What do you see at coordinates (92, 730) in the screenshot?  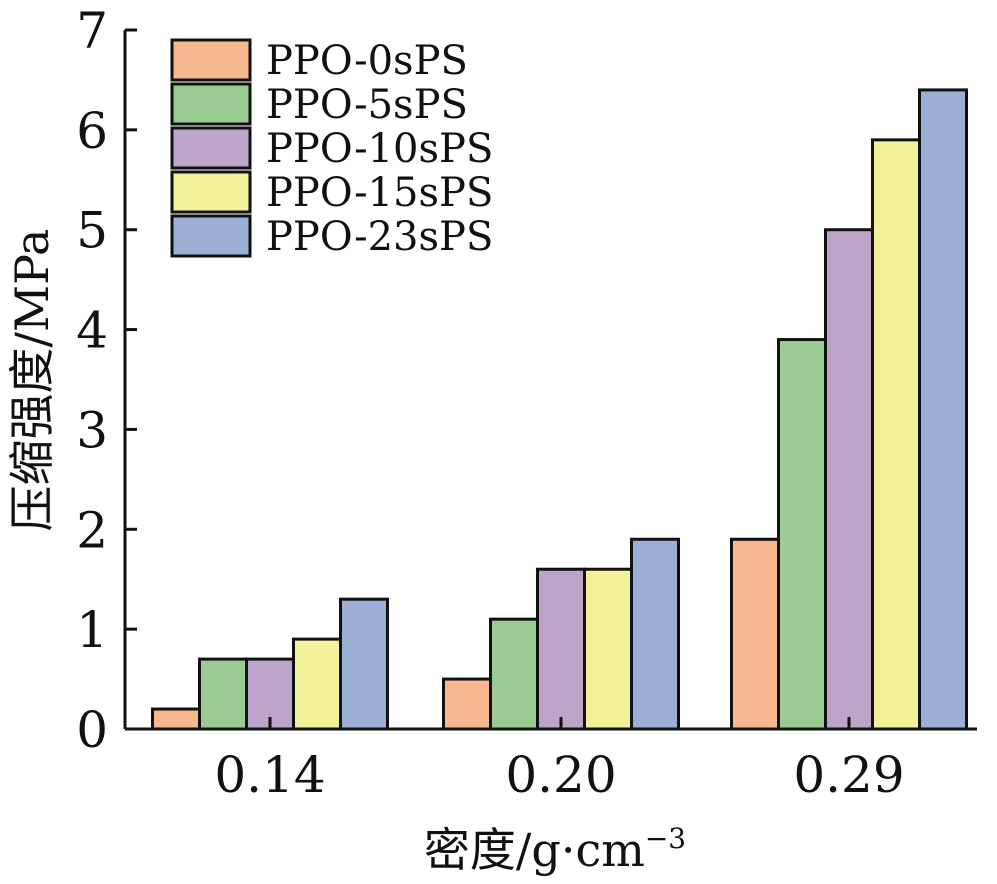 I see `y-tick-label: 0` at bounding box center [92, 730].